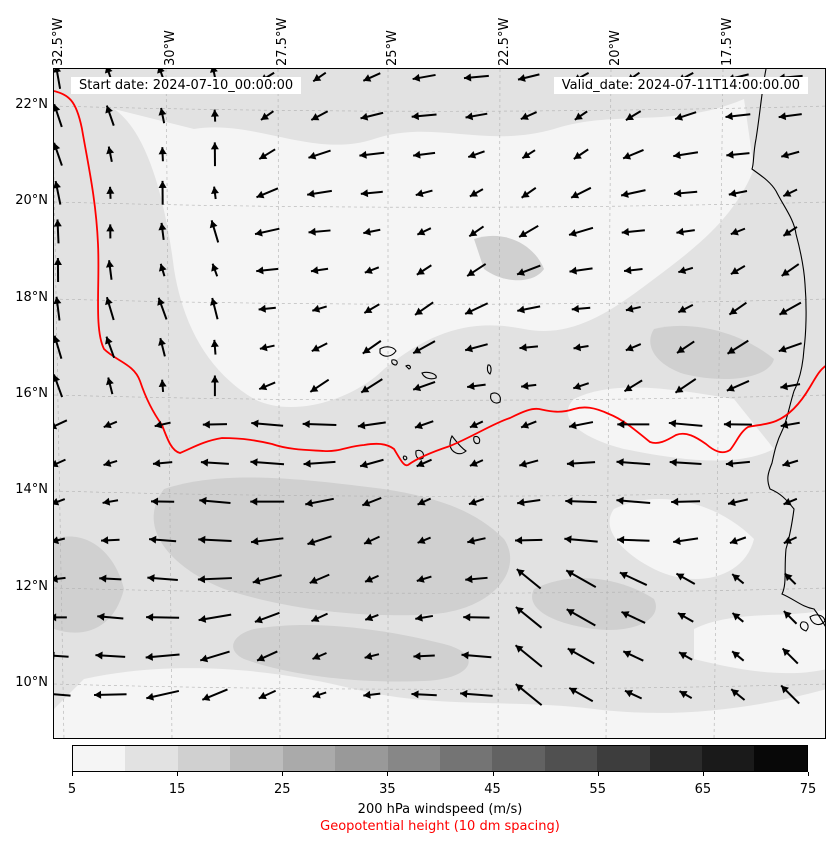 This screenshot has height=843, width=837. What do you see at coordinates (703, 789) in the screenshot?
I see `colorbar-tick-label: 65` at bounding box center [703, 789].